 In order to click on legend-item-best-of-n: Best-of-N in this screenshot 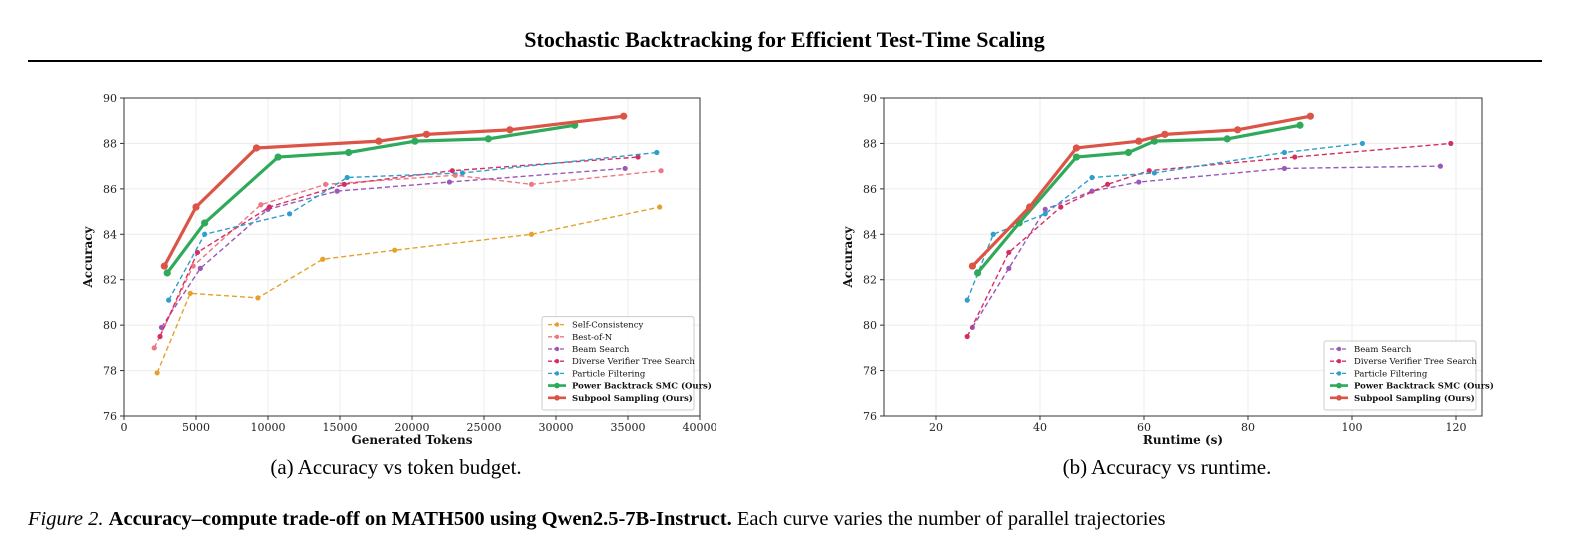, I will do `click(580, 338)`.